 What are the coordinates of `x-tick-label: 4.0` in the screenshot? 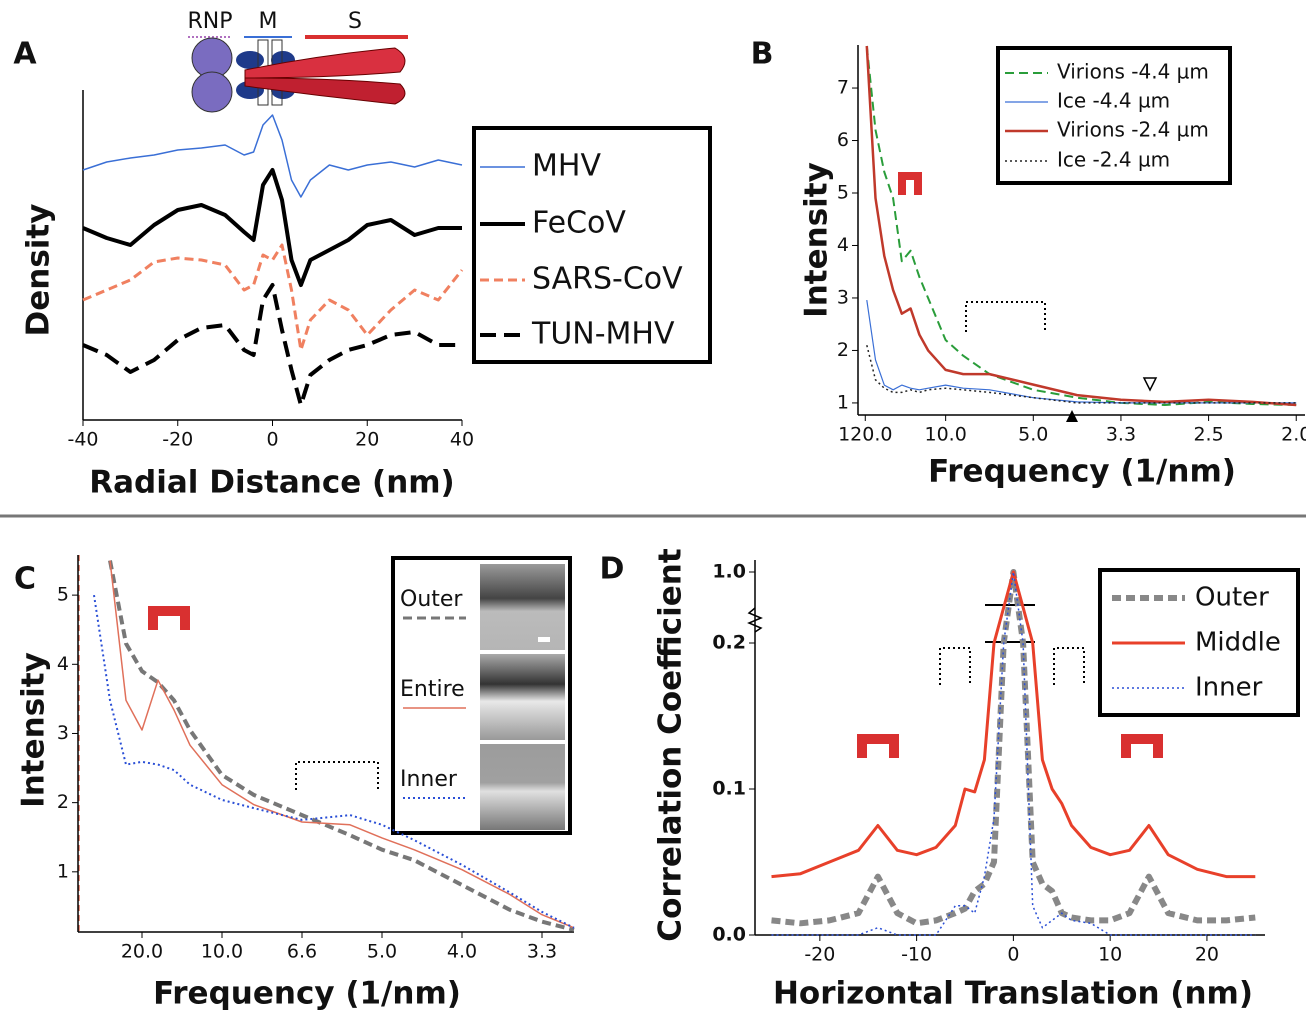 It's located at (462, 952).